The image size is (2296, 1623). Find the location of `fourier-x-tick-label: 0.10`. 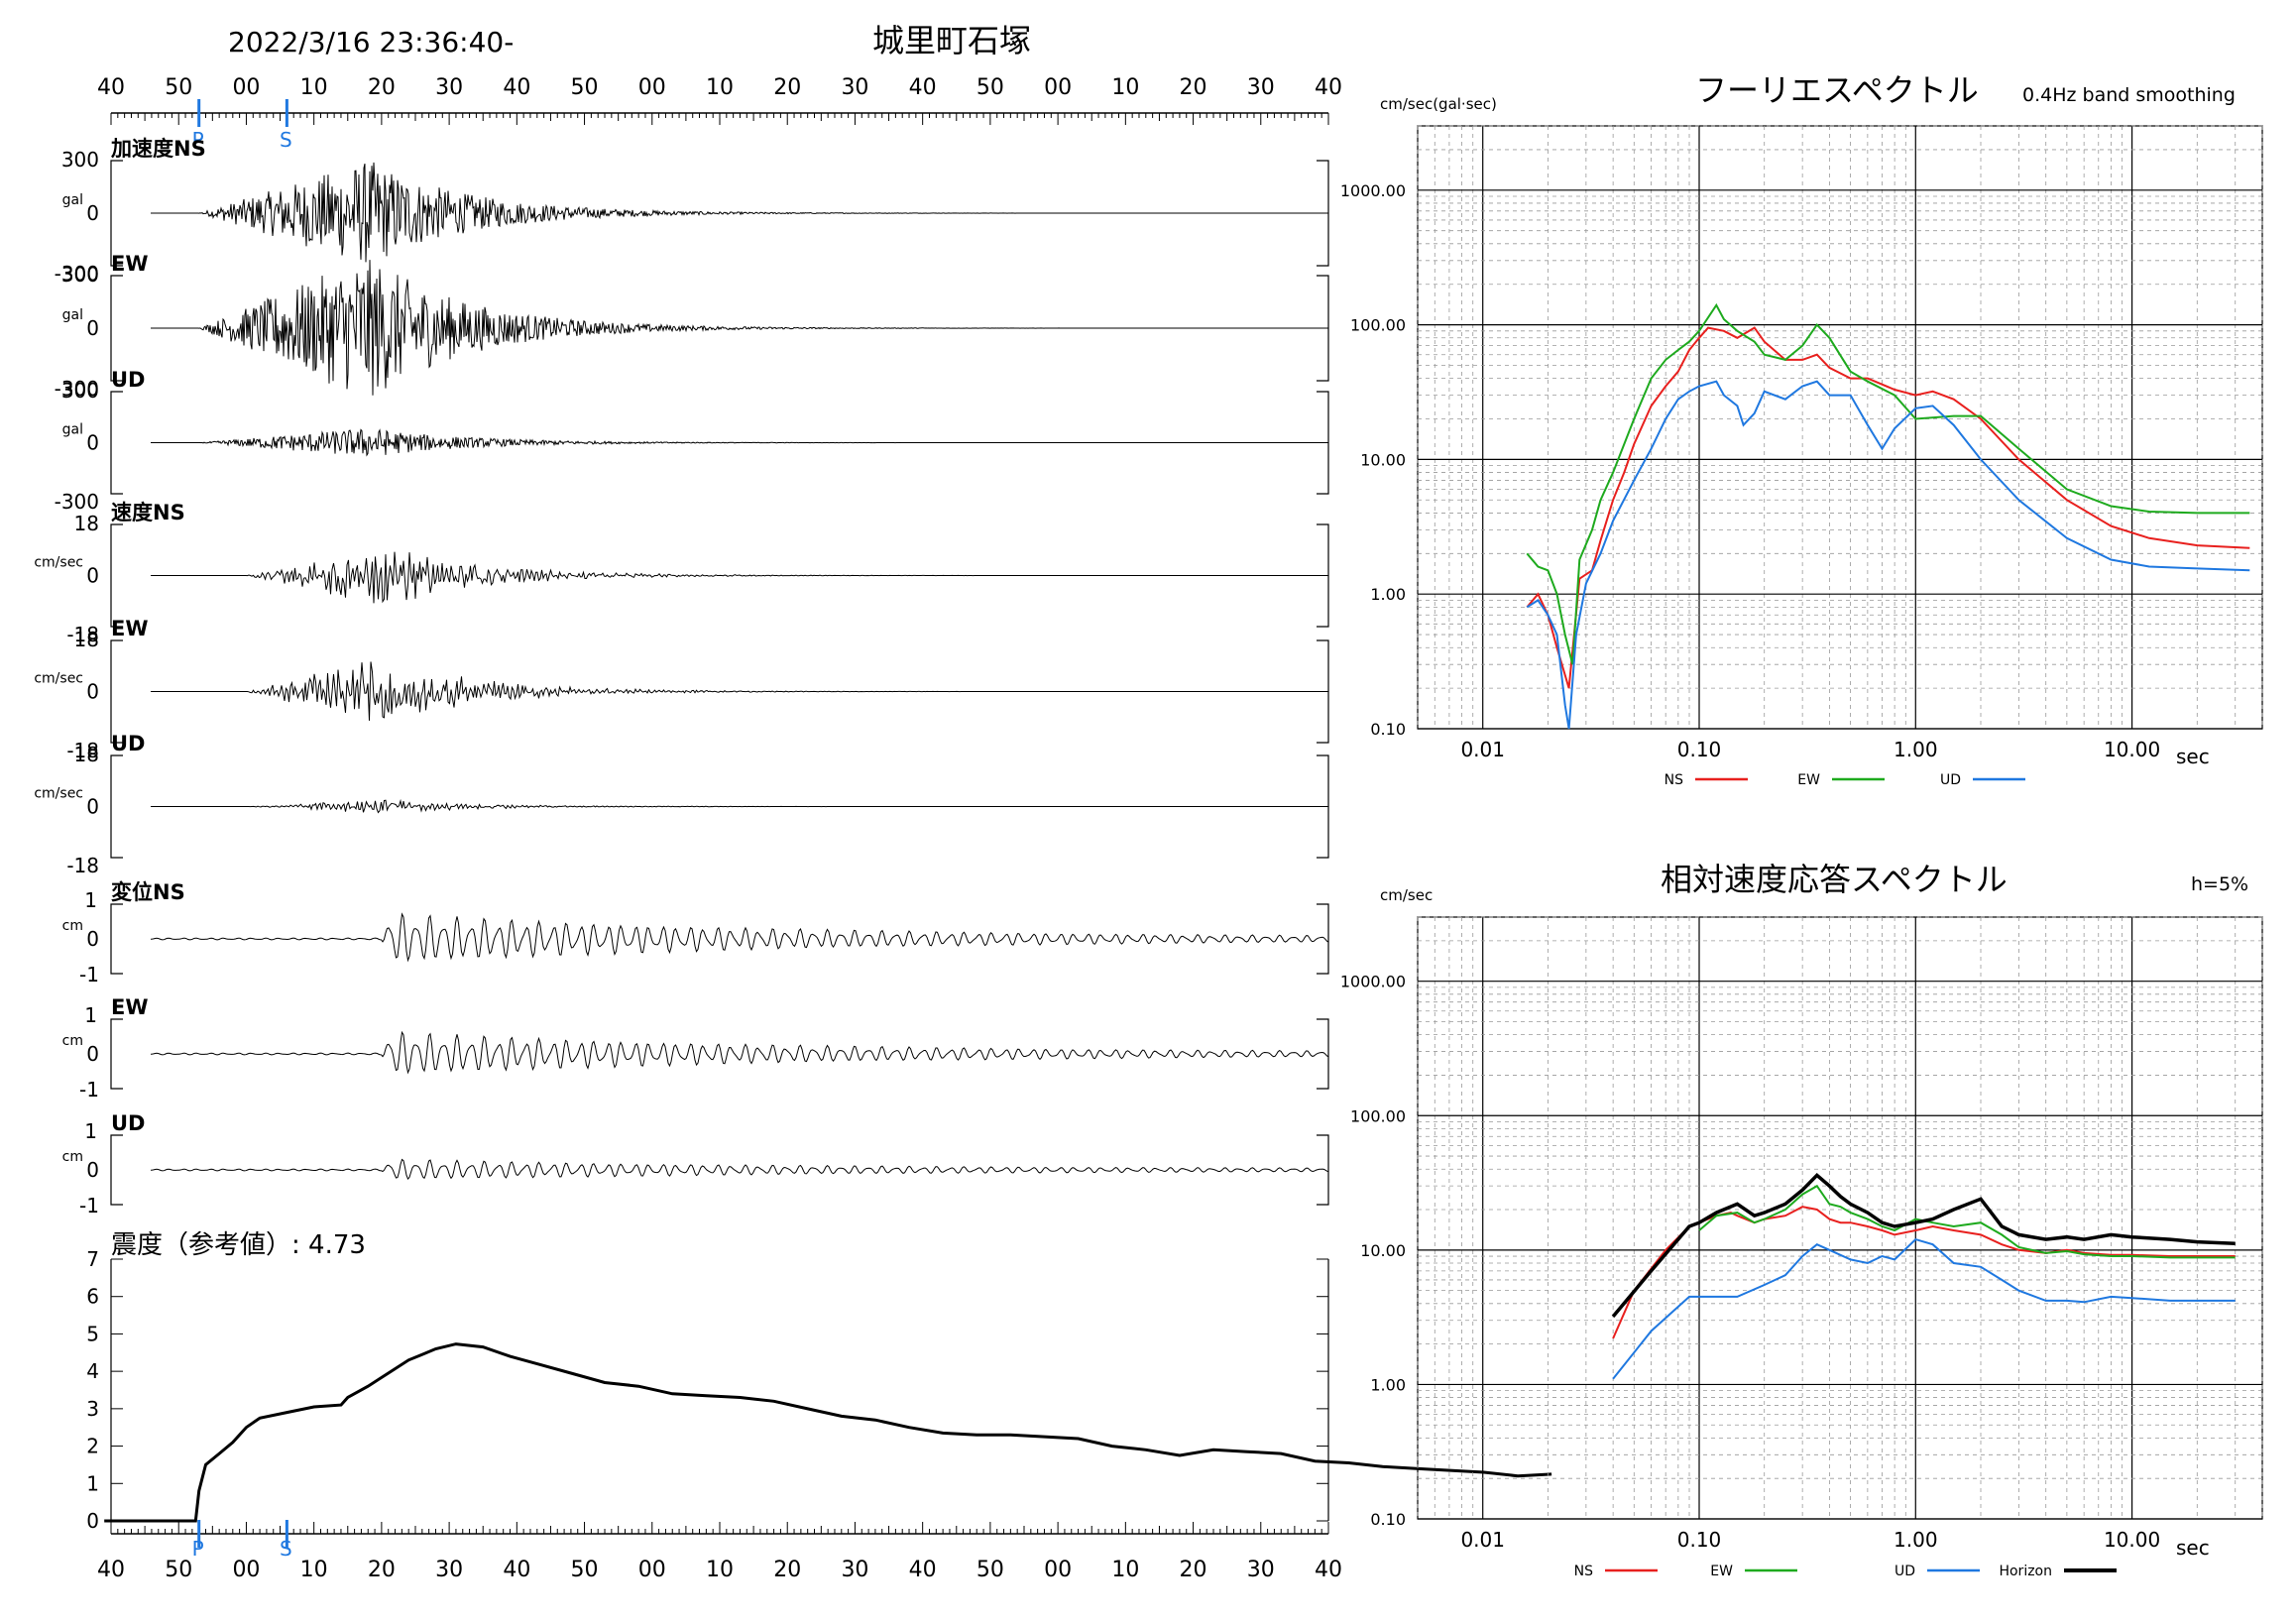

fourier-x-tick-label: 0.10 is located at coordinates (1700, 749).